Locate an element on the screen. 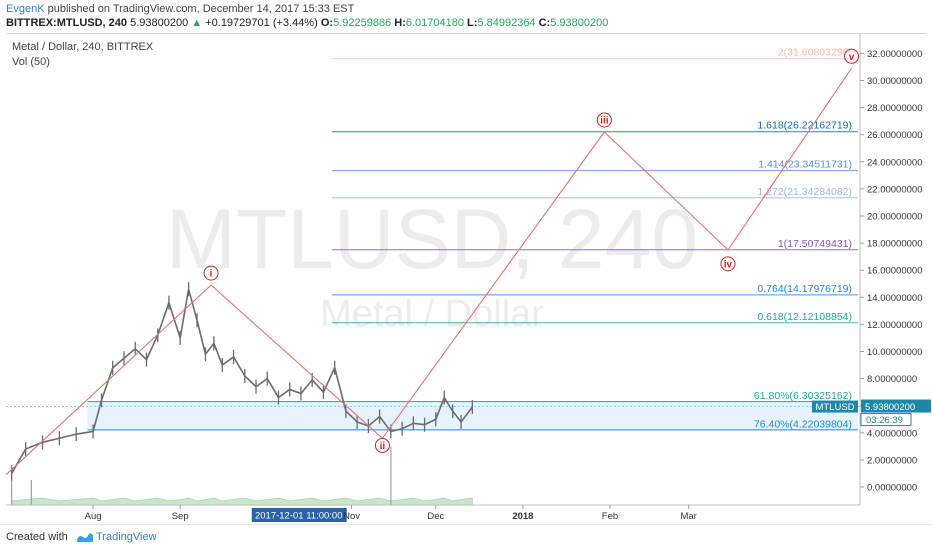 The image size is (932, 551). symbol-tag-label: MTLUSD is located at coordinates (834, 407).